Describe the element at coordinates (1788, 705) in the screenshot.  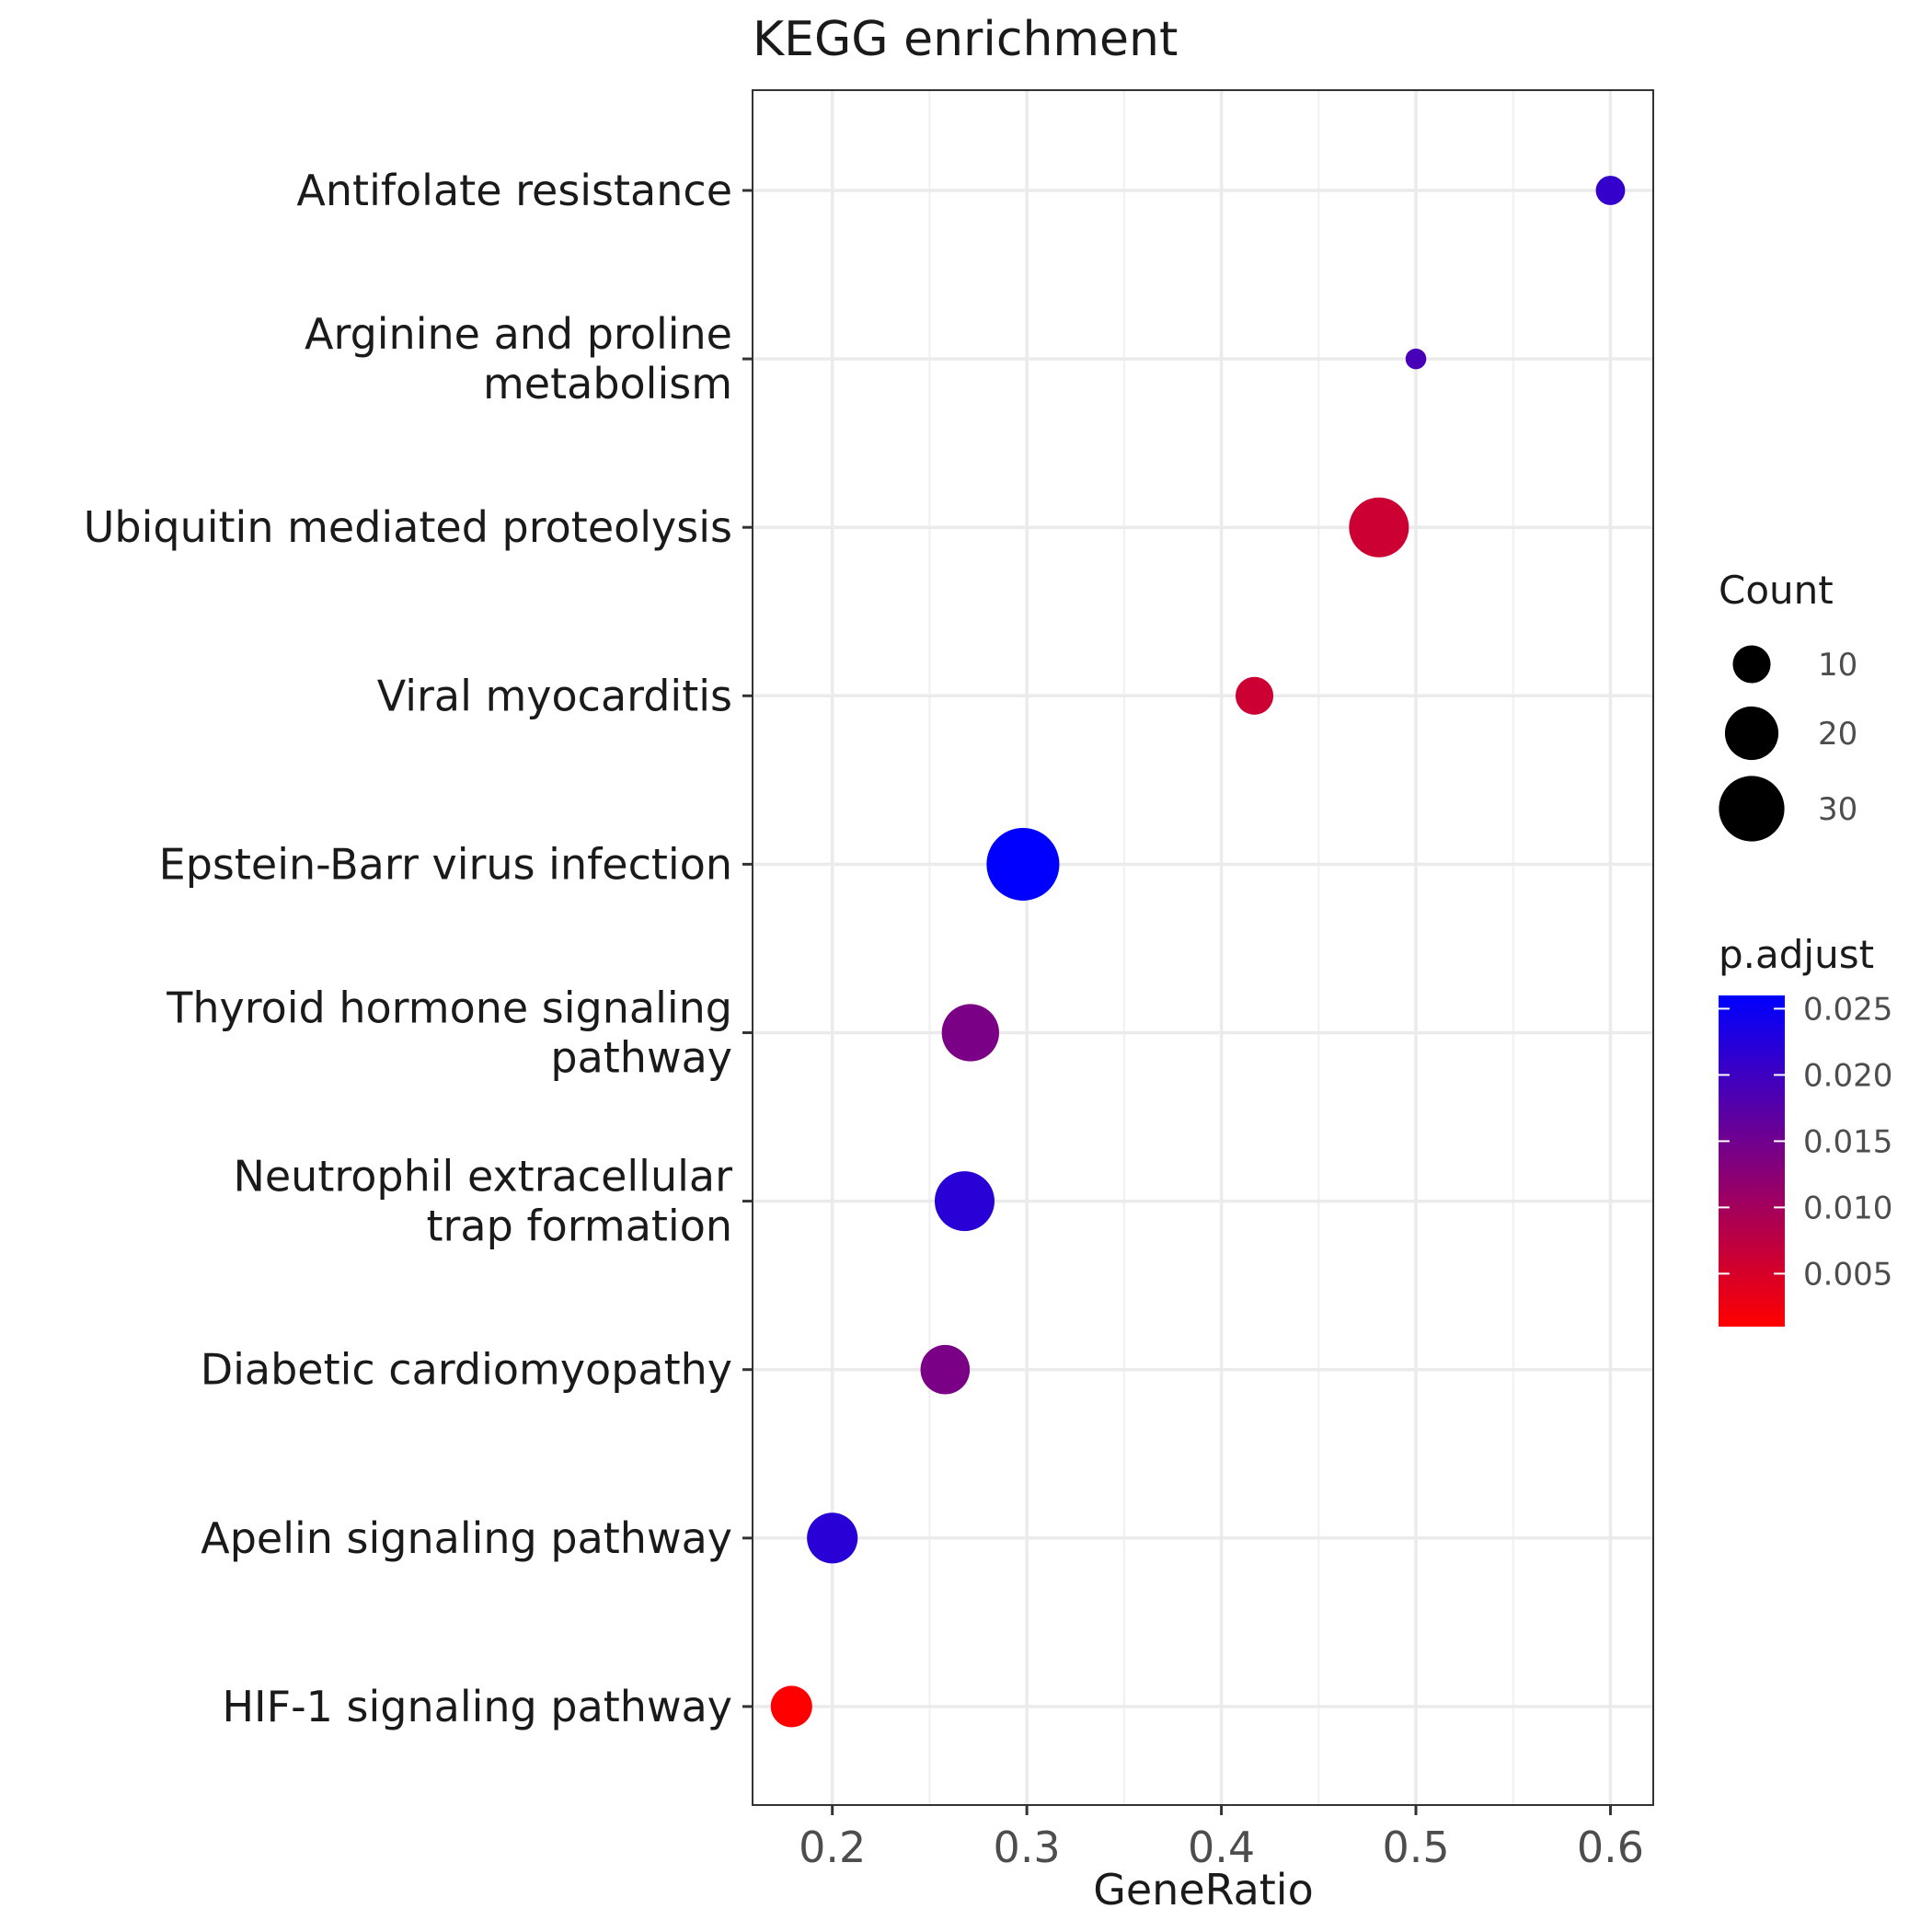
I see `count-legend: Count 10 20 30` at that location.